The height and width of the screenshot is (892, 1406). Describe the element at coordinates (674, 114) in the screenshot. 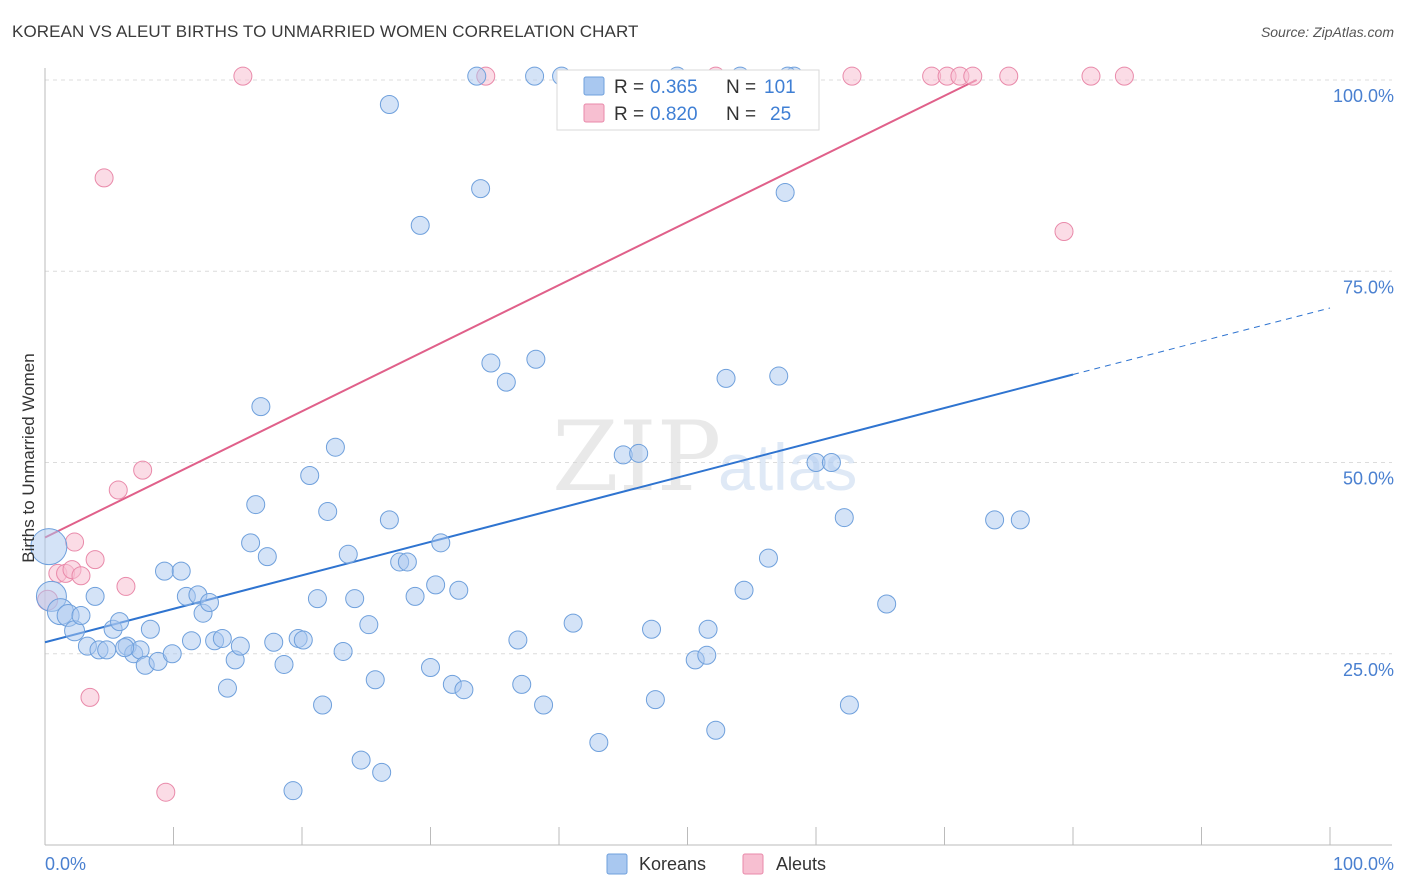

I see `legend-aleuts-r-value: 0.820` at that location.